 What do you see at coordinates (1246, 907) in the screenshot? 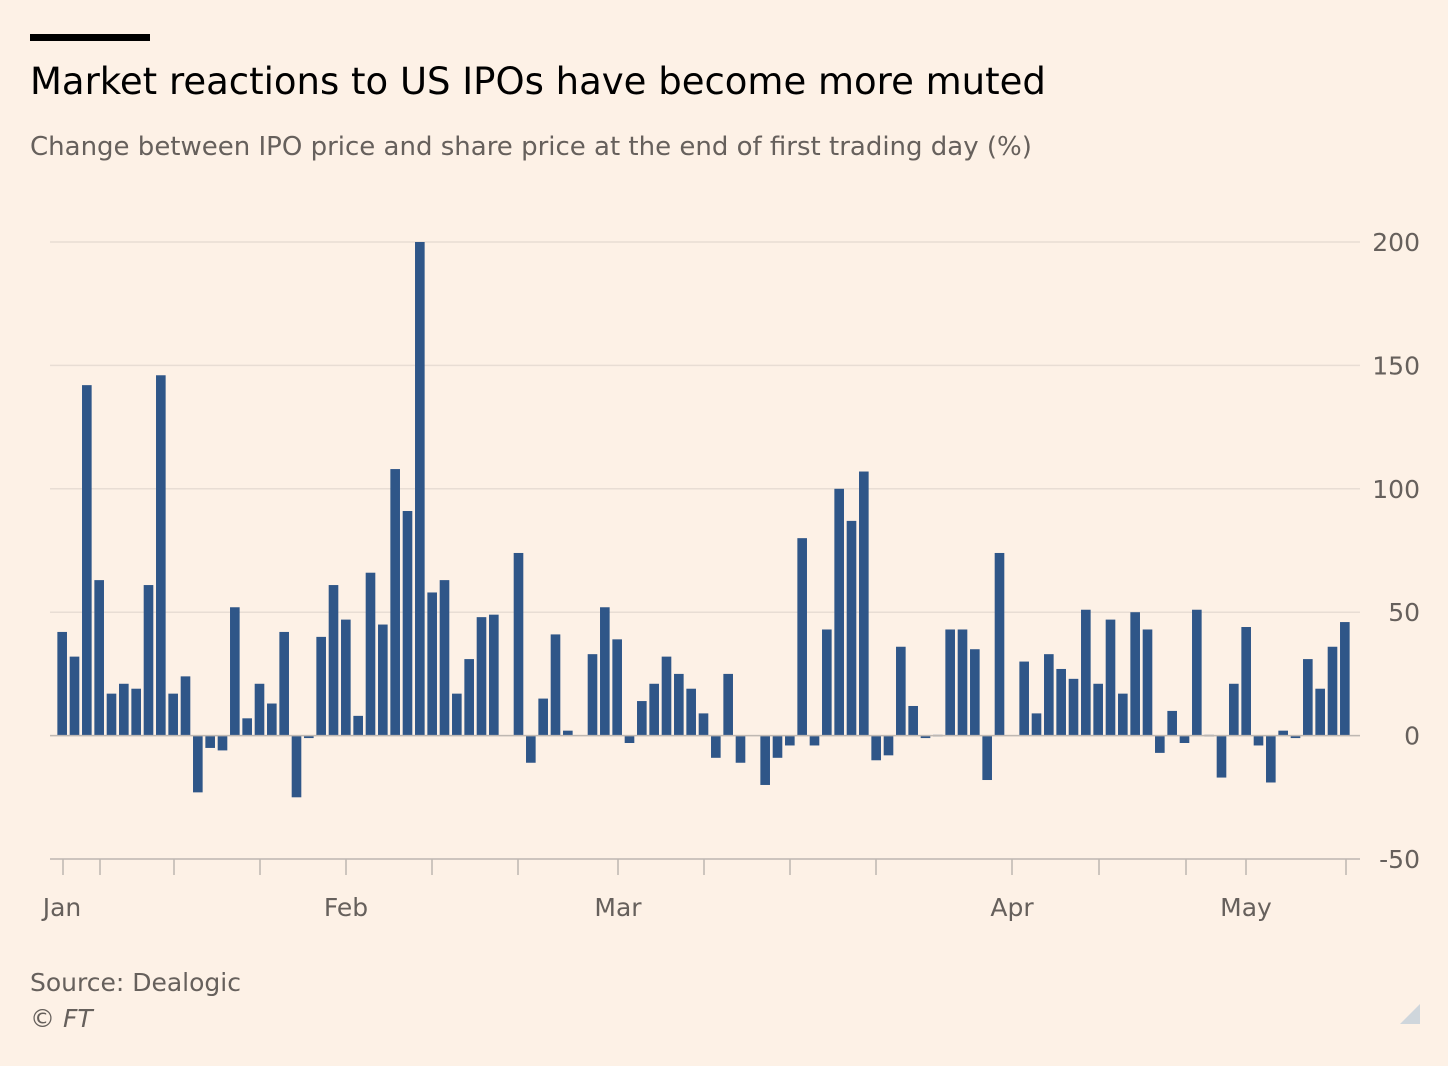
I see `x-tick-label: May` at bounding box center [1246, 907].